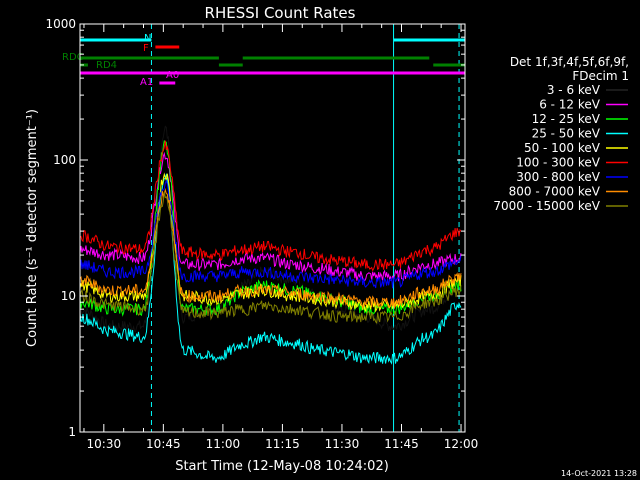 The width and height of the screenshot is (640, 480). I want to click on legend-label: 100 - 300 keV, so click(558, 163).